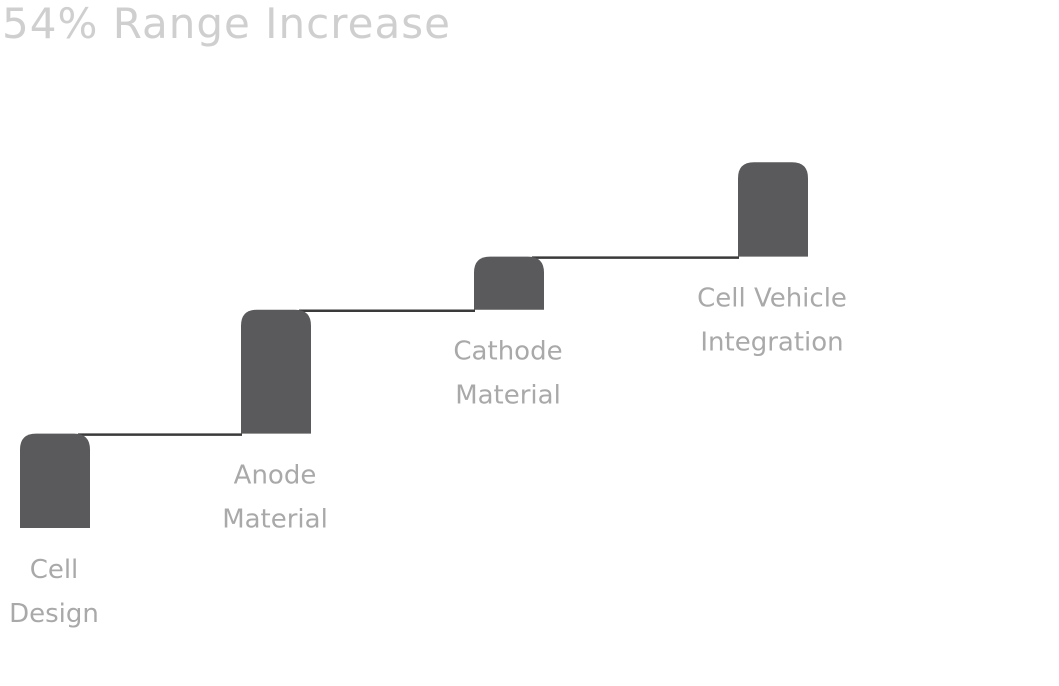 Image resolution: width=1059 pixels, height=686 pixels. What do you see at coordinates (772, 299) in the screenshot?
I see `category-label-3-line-0: Cell Vehicle` at bounding box center [772, 299].